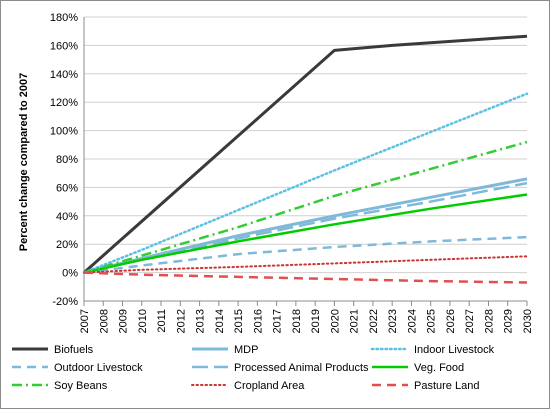  What do you see at coordinates (470, 321) in the screenshot?
I see `x-tick-label: 2027` at bounding box center [470, 321].